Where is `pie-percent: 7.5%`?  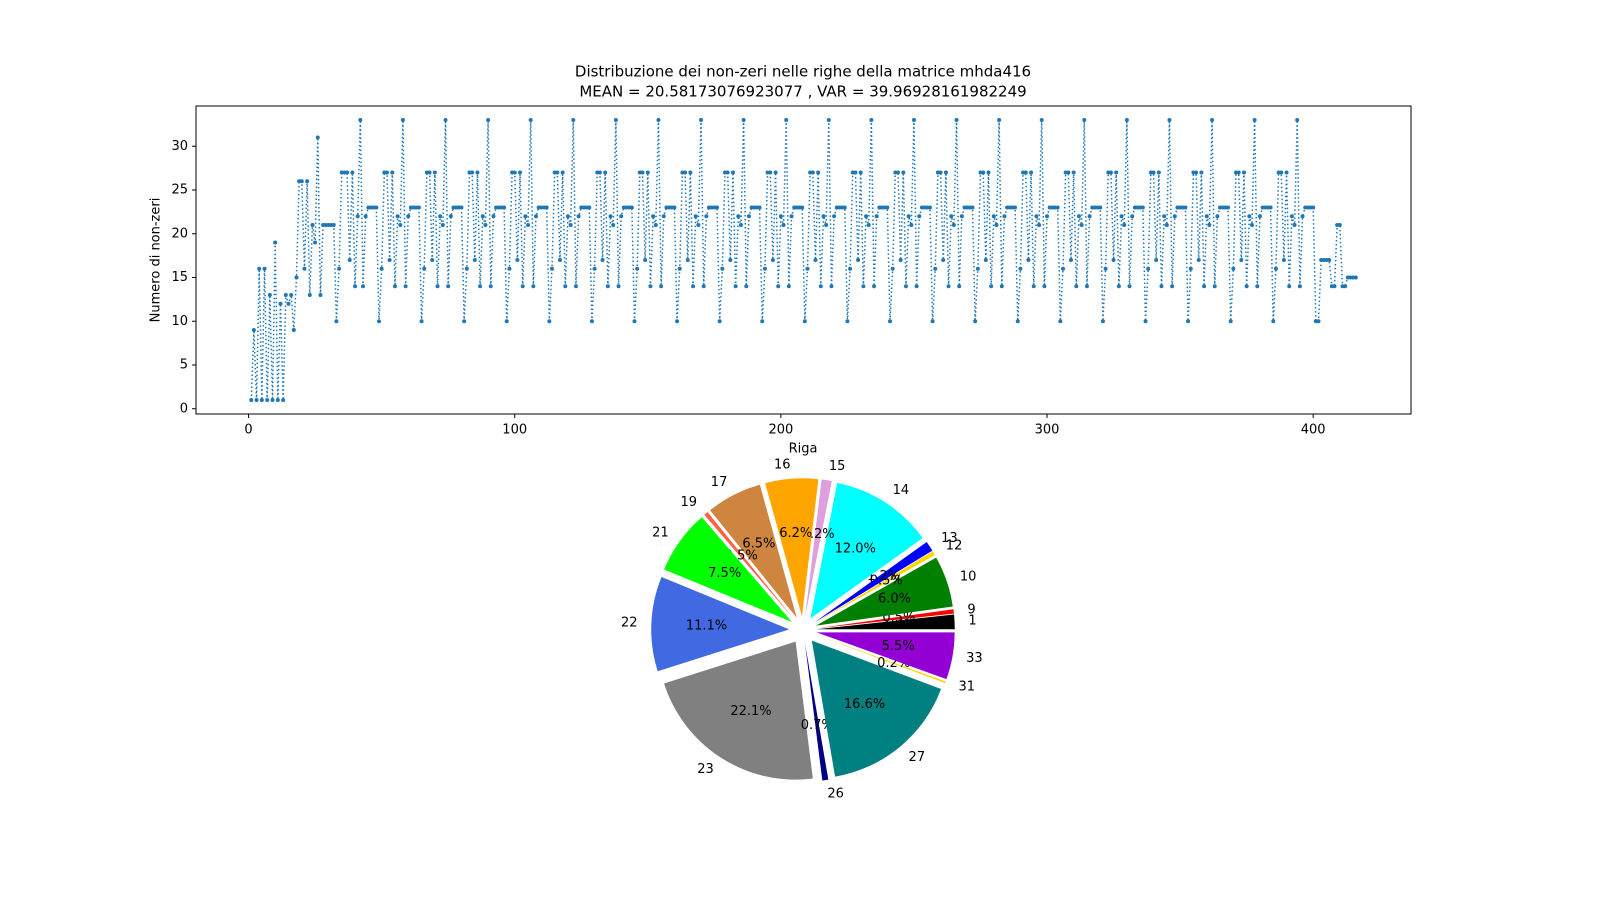
pie-percent: 7.5% is located at coordinates (724, 573).